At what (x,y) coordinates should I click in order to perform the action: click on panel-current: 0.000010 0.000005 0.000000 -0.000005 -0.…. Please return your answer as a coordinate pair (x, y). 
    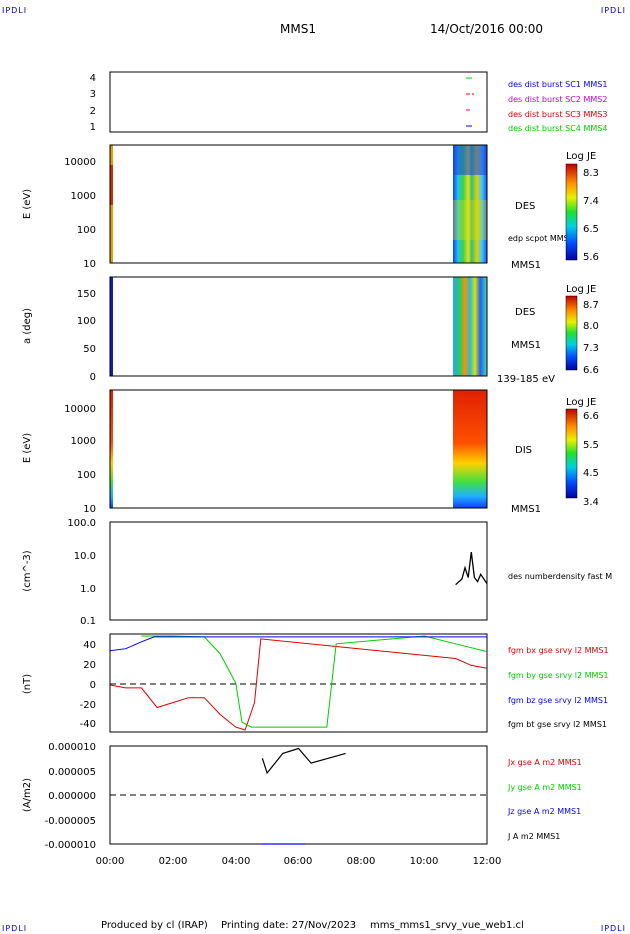
    Looking at the image, I should click on (302, 796).